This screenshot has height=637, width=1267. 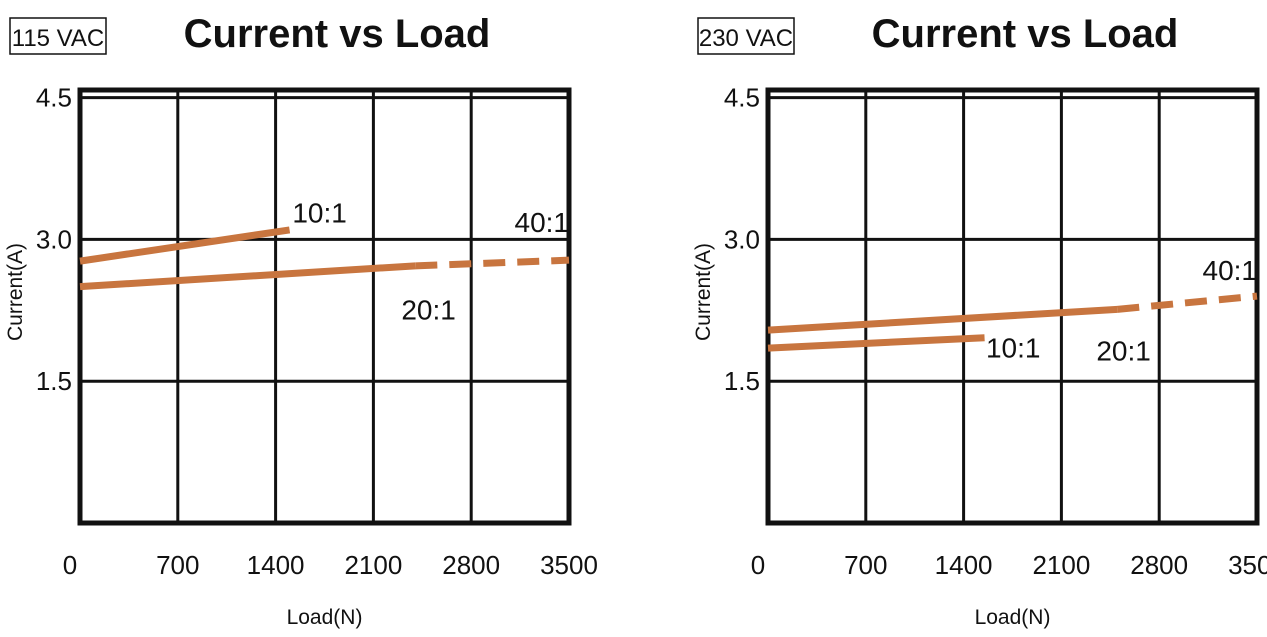 I want to click on condition-tag: 115 VAC, so click(x=58, y=38).